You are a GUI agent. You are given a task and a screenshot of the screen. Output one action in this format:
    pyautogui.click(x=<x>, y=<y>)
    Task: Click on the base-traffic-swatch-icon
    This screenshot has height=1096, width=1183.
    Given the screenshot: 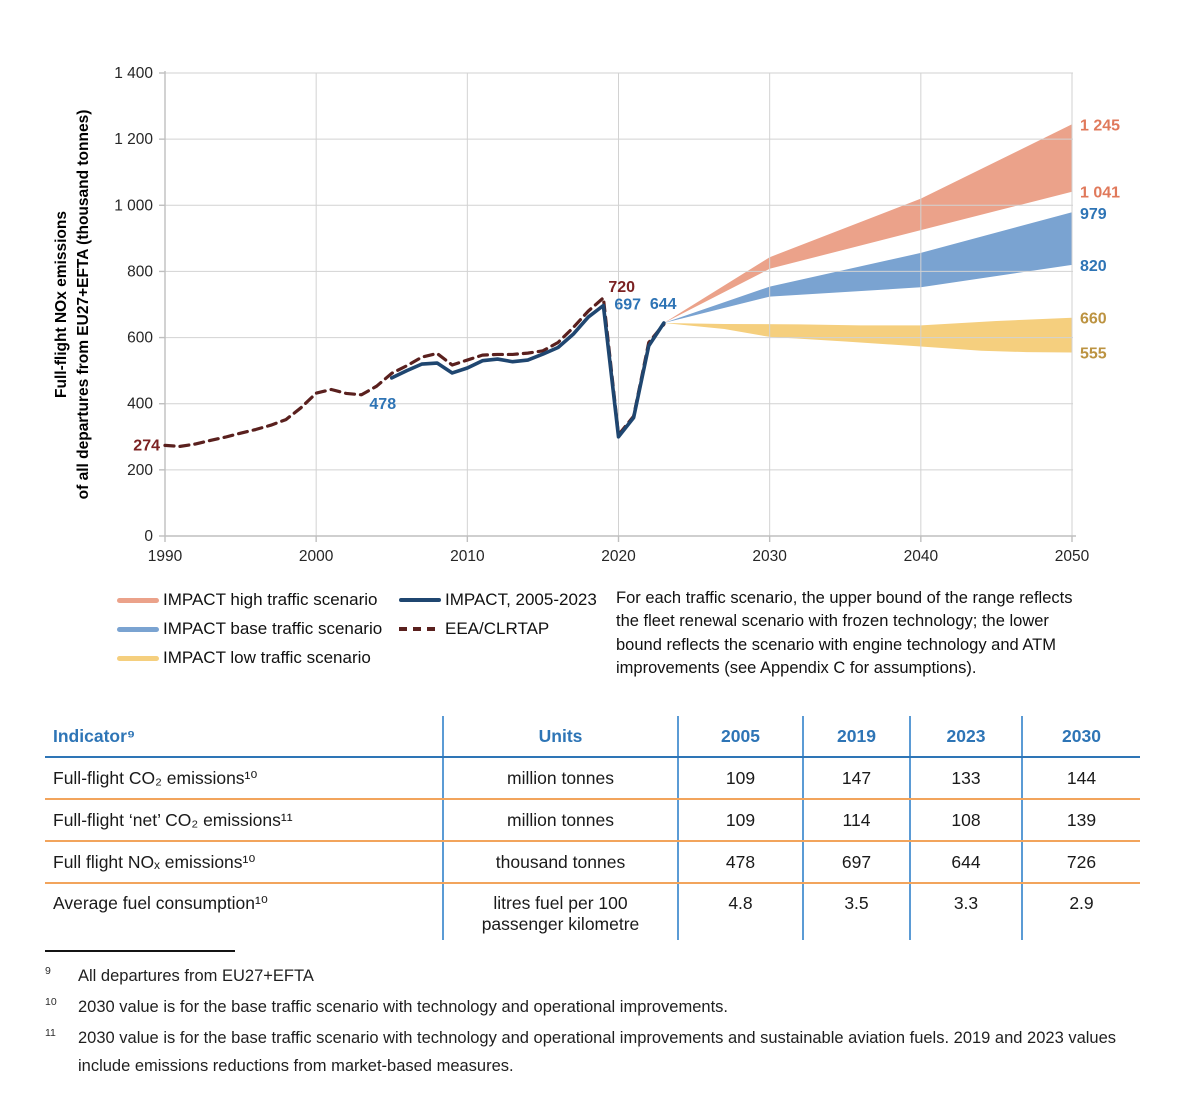 What is the action you would take?
    pyautogui.click(x=138, y=629)
    